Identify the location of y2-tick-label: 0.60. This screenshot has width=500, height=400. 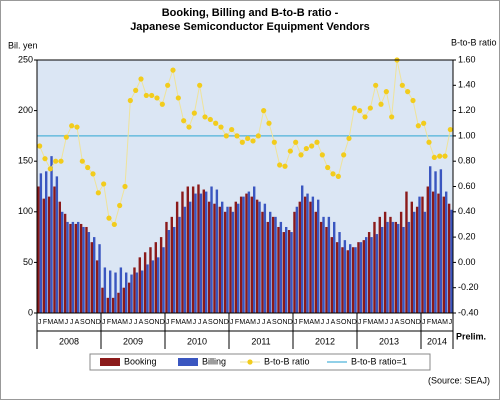
(467, 186).